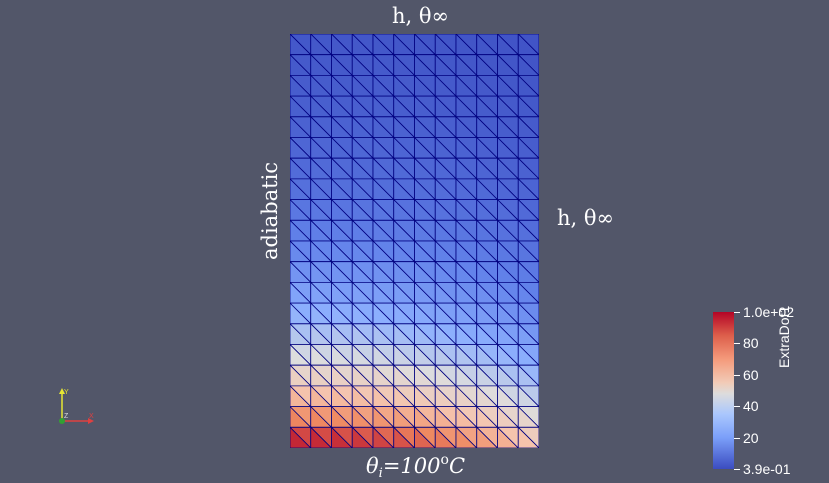  Describe the element at coordinates (270, 220) in the screenshot. I see `left-boundary-label: adiabatic` at that location.